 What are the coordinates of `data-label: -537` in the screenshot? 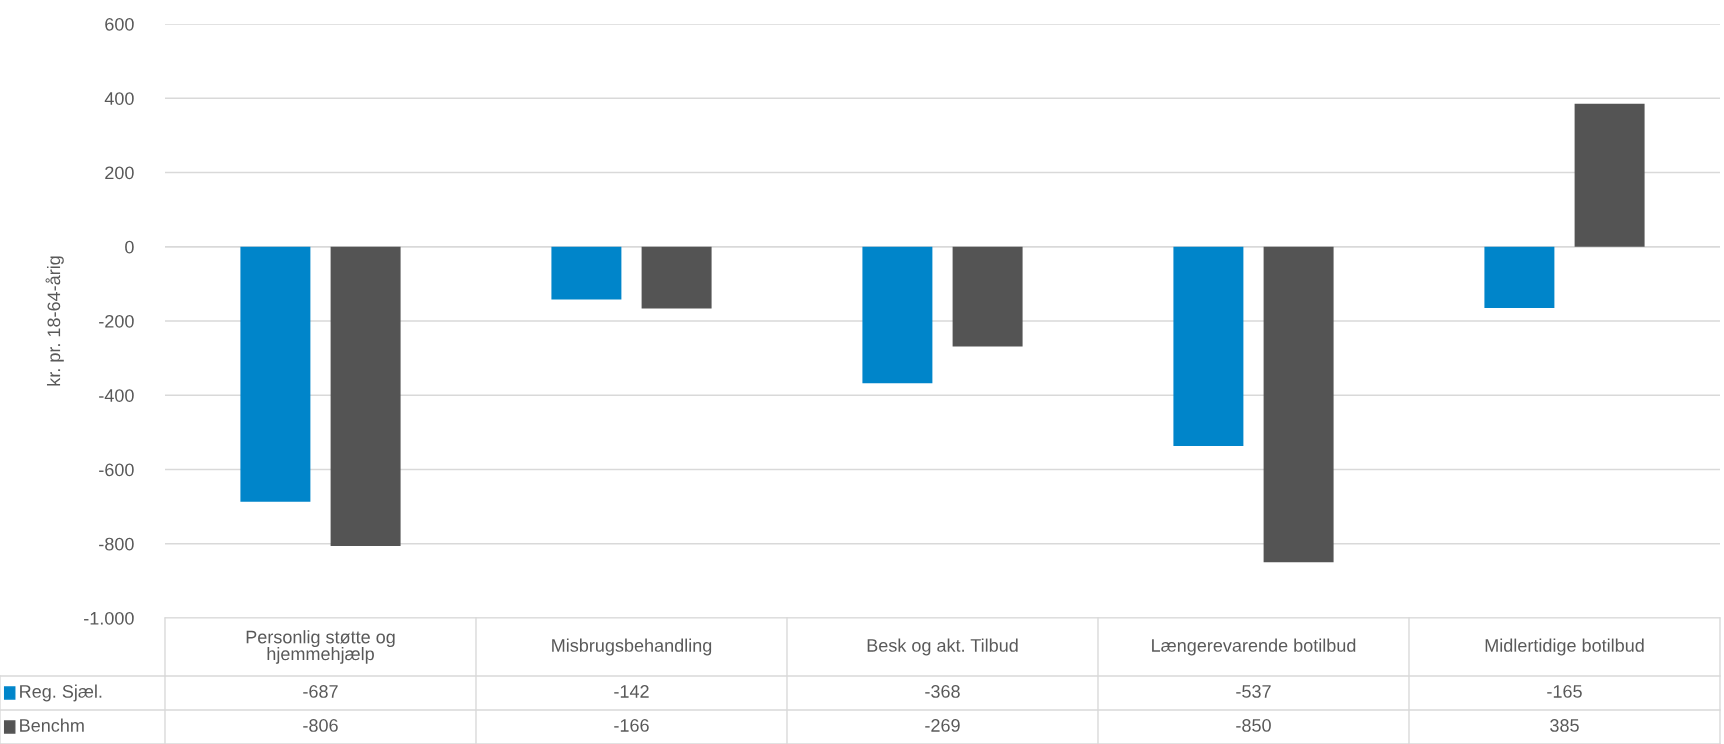 It's located at (1253, 691).